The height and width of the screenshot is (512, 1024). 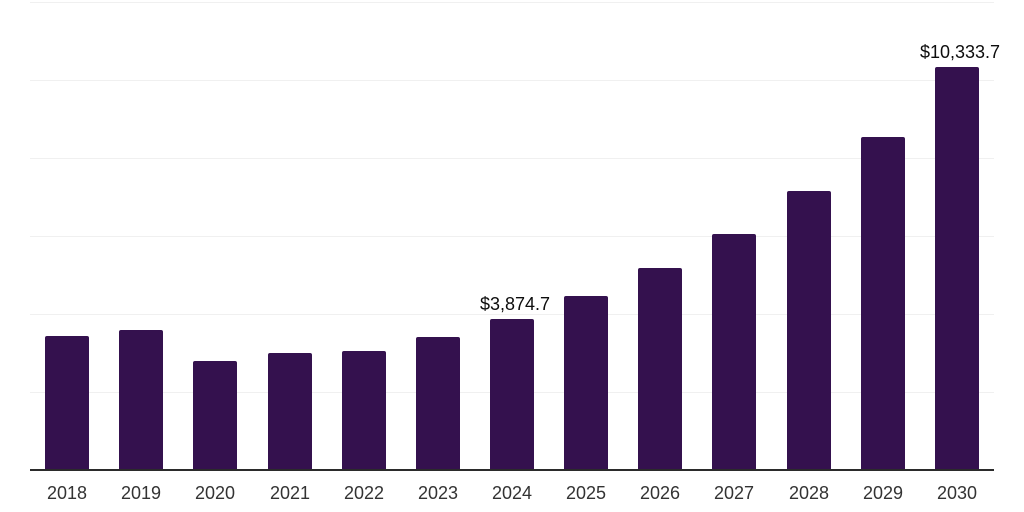 I want to click on x-tick-label-2029: 2029, so click(x=883, y=493).